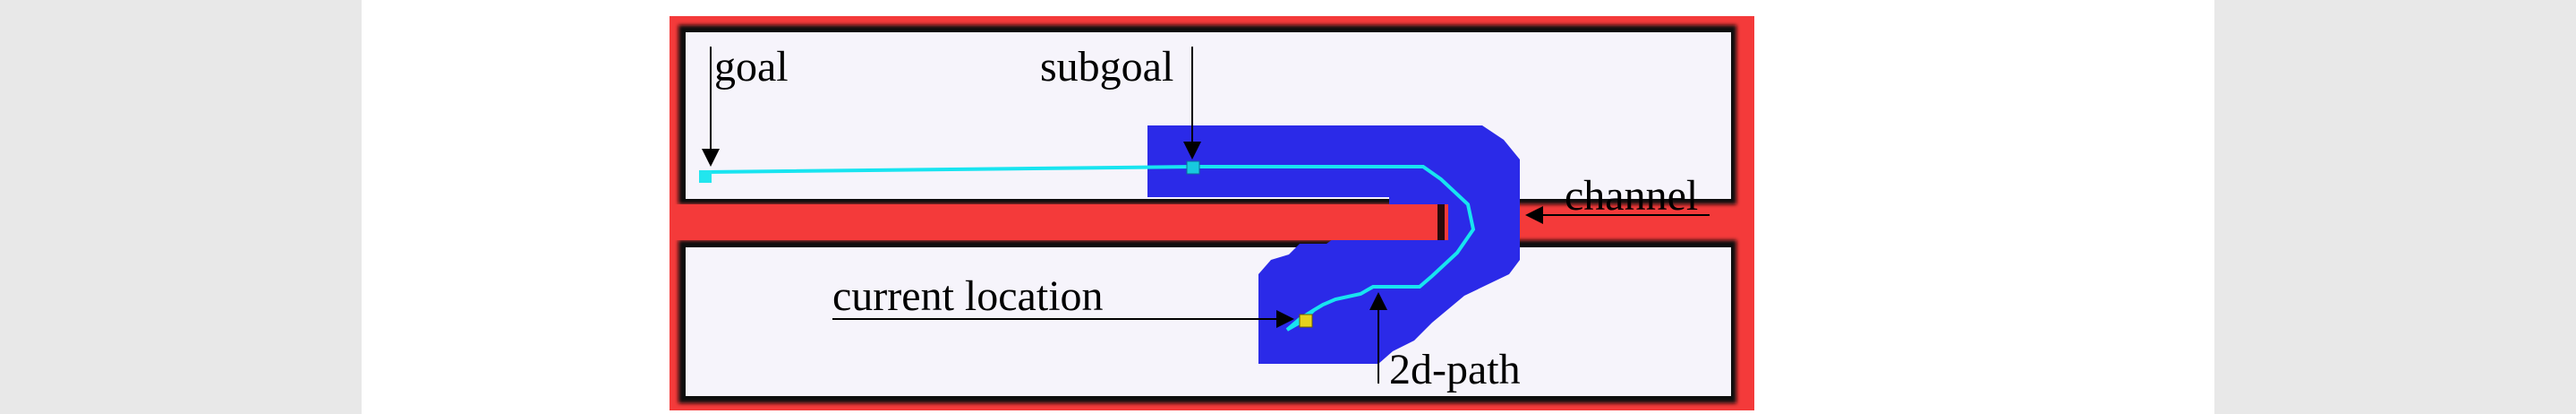  What do you see at coordinates (968, 296) in the screenshot?
I see `current-location-label: current location` at bounding box center [968, 296].